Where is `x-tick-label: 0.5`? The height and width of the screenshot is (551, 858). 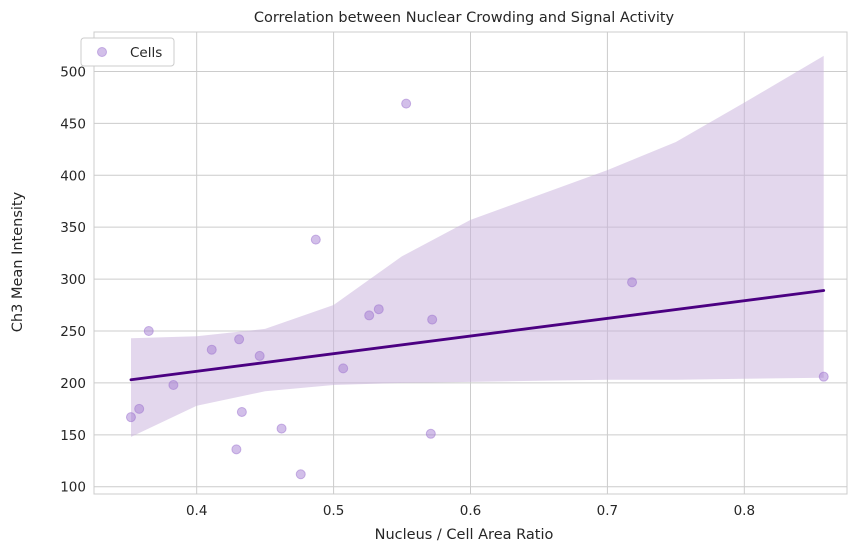 x-tick-label: 0.5 is located at coordinates (333, 511).